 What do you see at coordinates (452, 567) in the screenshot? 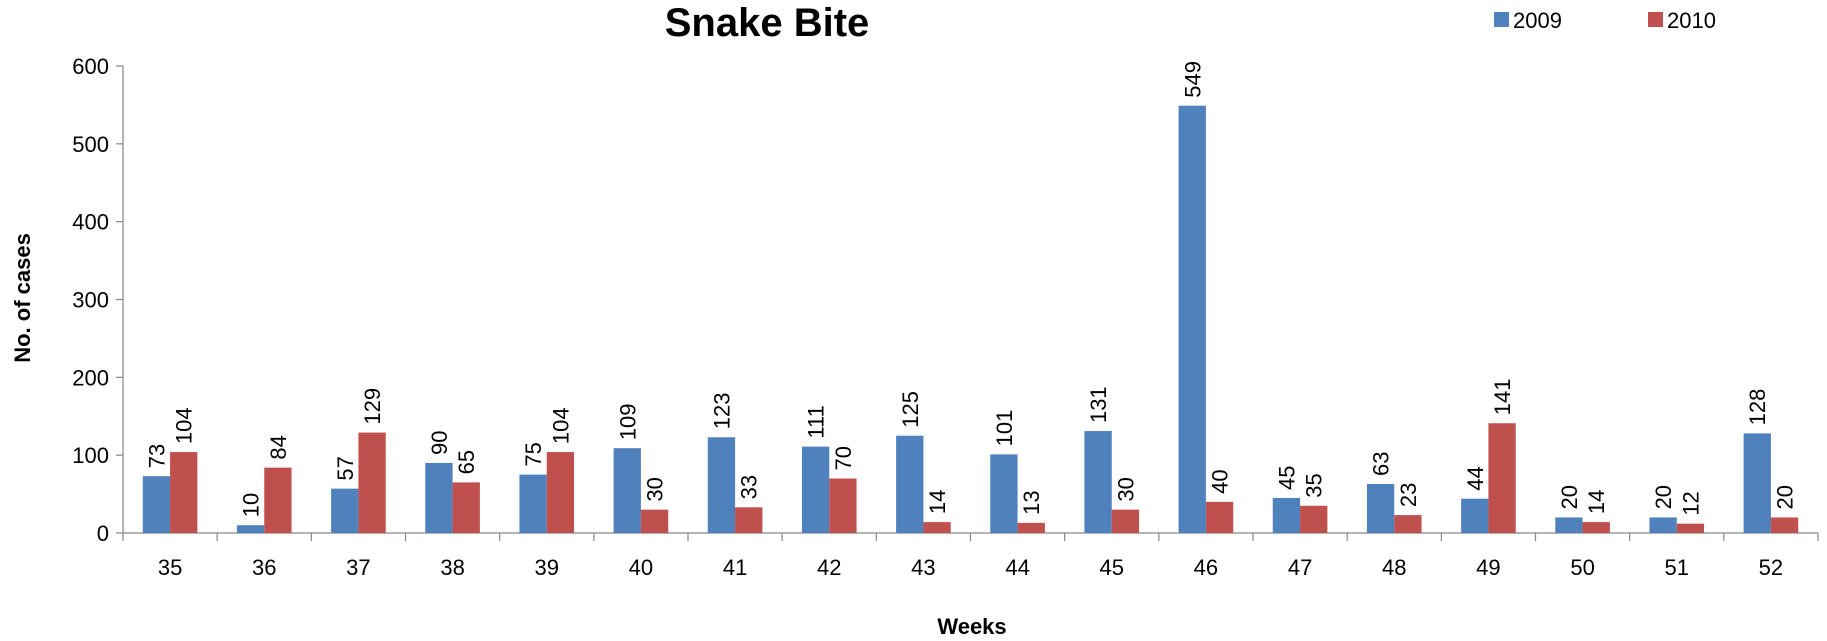
I see `x-tick-label: 38` at bounding box center [452, 567].